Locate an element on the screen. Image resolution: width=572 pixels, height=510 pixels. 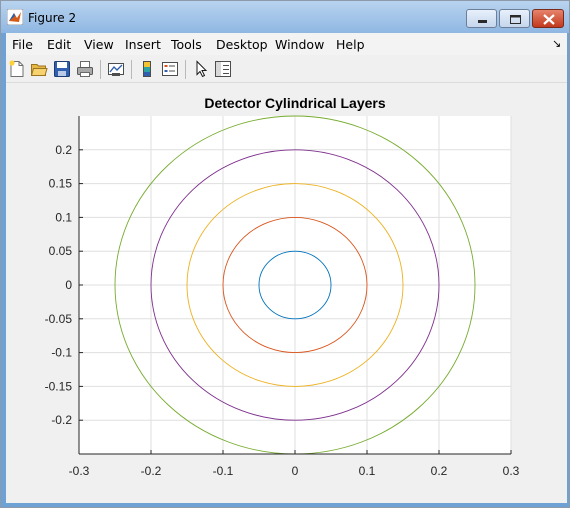
layer-circle is located at coordinates (295, 285).